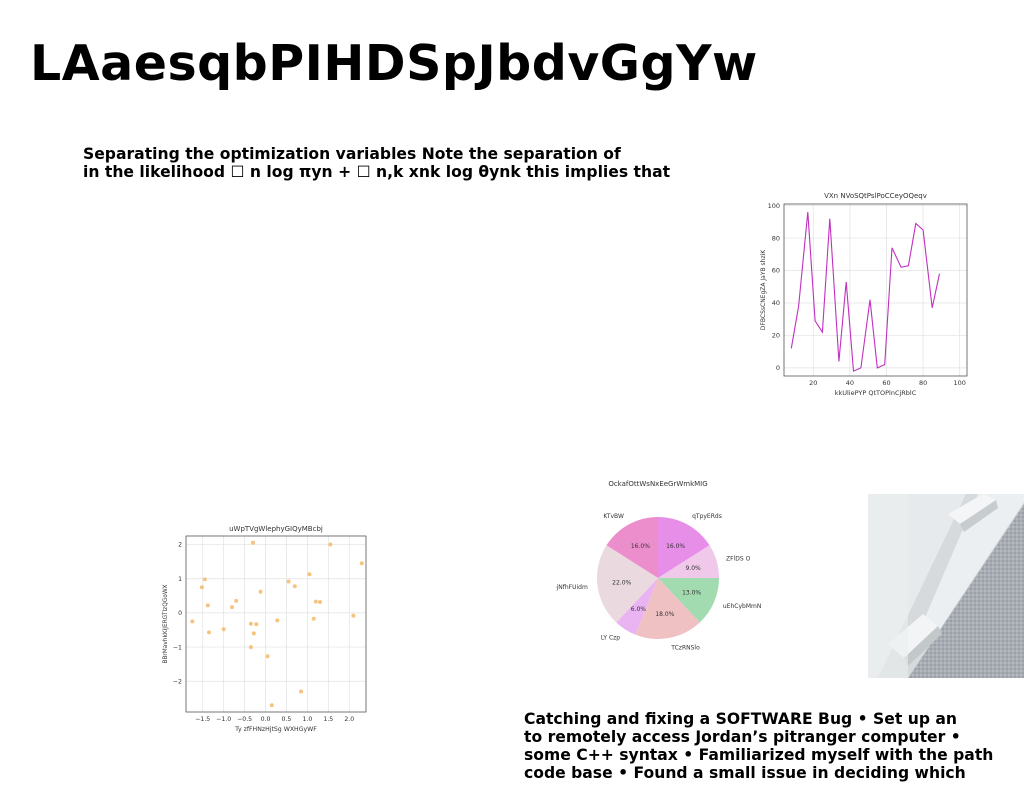 This screenshot has height=788, width=1024. Describe the element at coordinates (776, 238) in the screenshot. I see `line-chart-ytick-label: 80` at that location.